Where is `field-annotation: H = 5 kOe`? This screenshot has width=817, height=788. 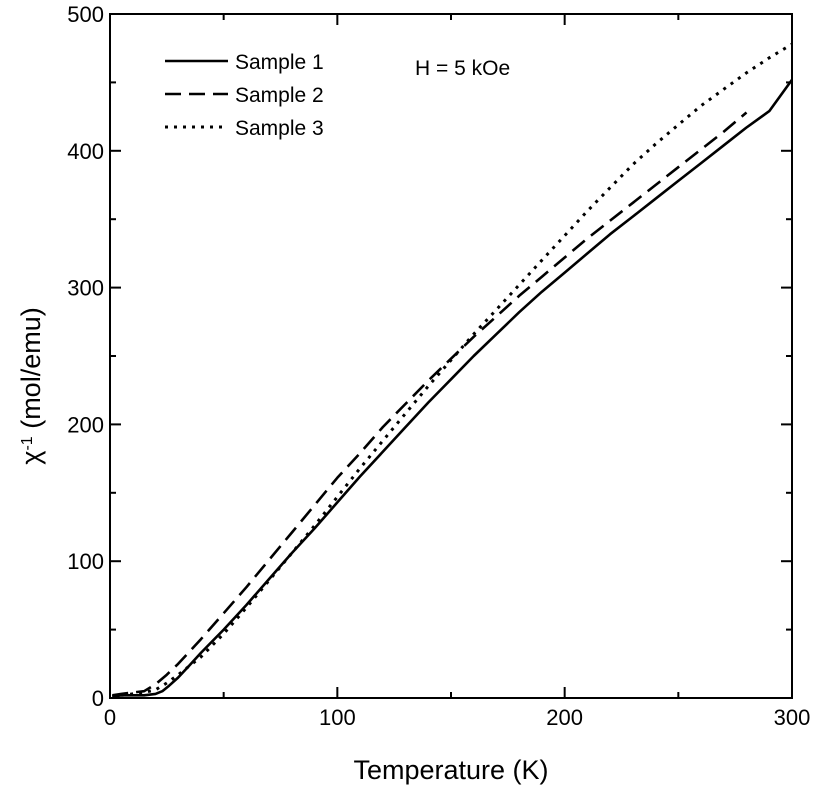
field-annotation: H = 5 kOe is located at coordinates (462, 68).